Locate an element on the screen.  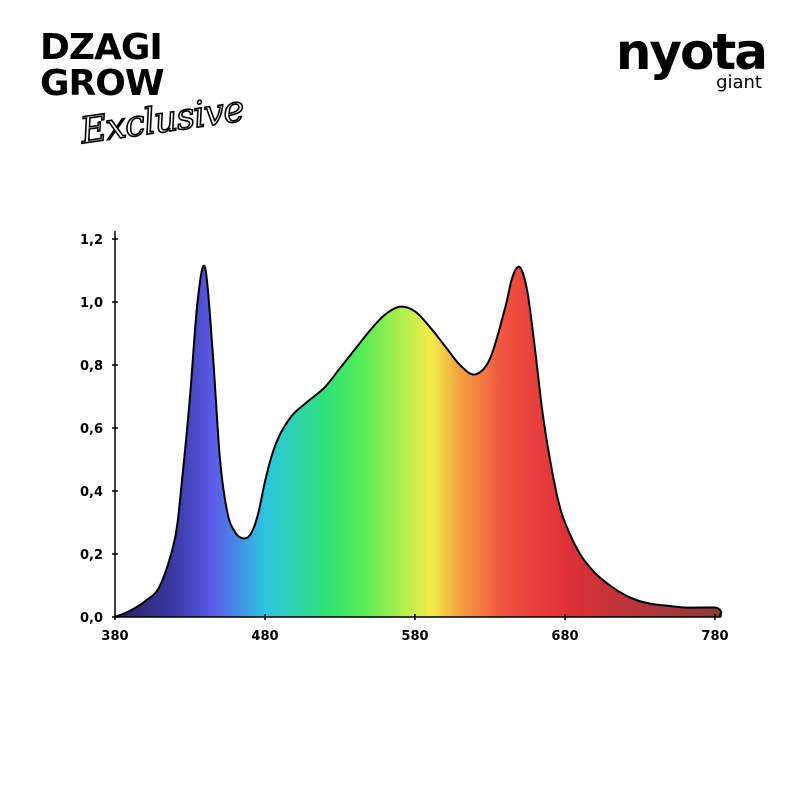
y-tick-label: 1,0 is located at coordinates (91, 303).